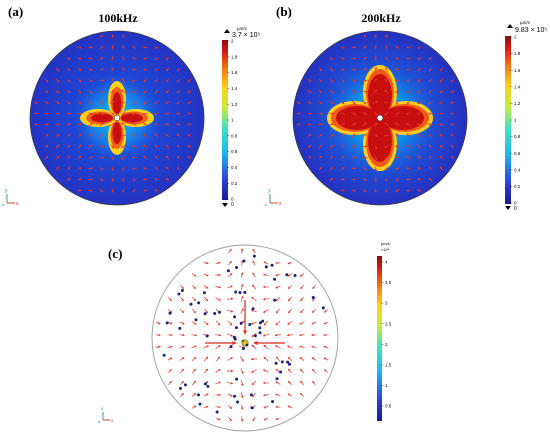  What do you see at coordinates (242, 28) in the screenshot?
I see `panel-a-colorbar-unit: µm/s` at bounding box center [242, 28].